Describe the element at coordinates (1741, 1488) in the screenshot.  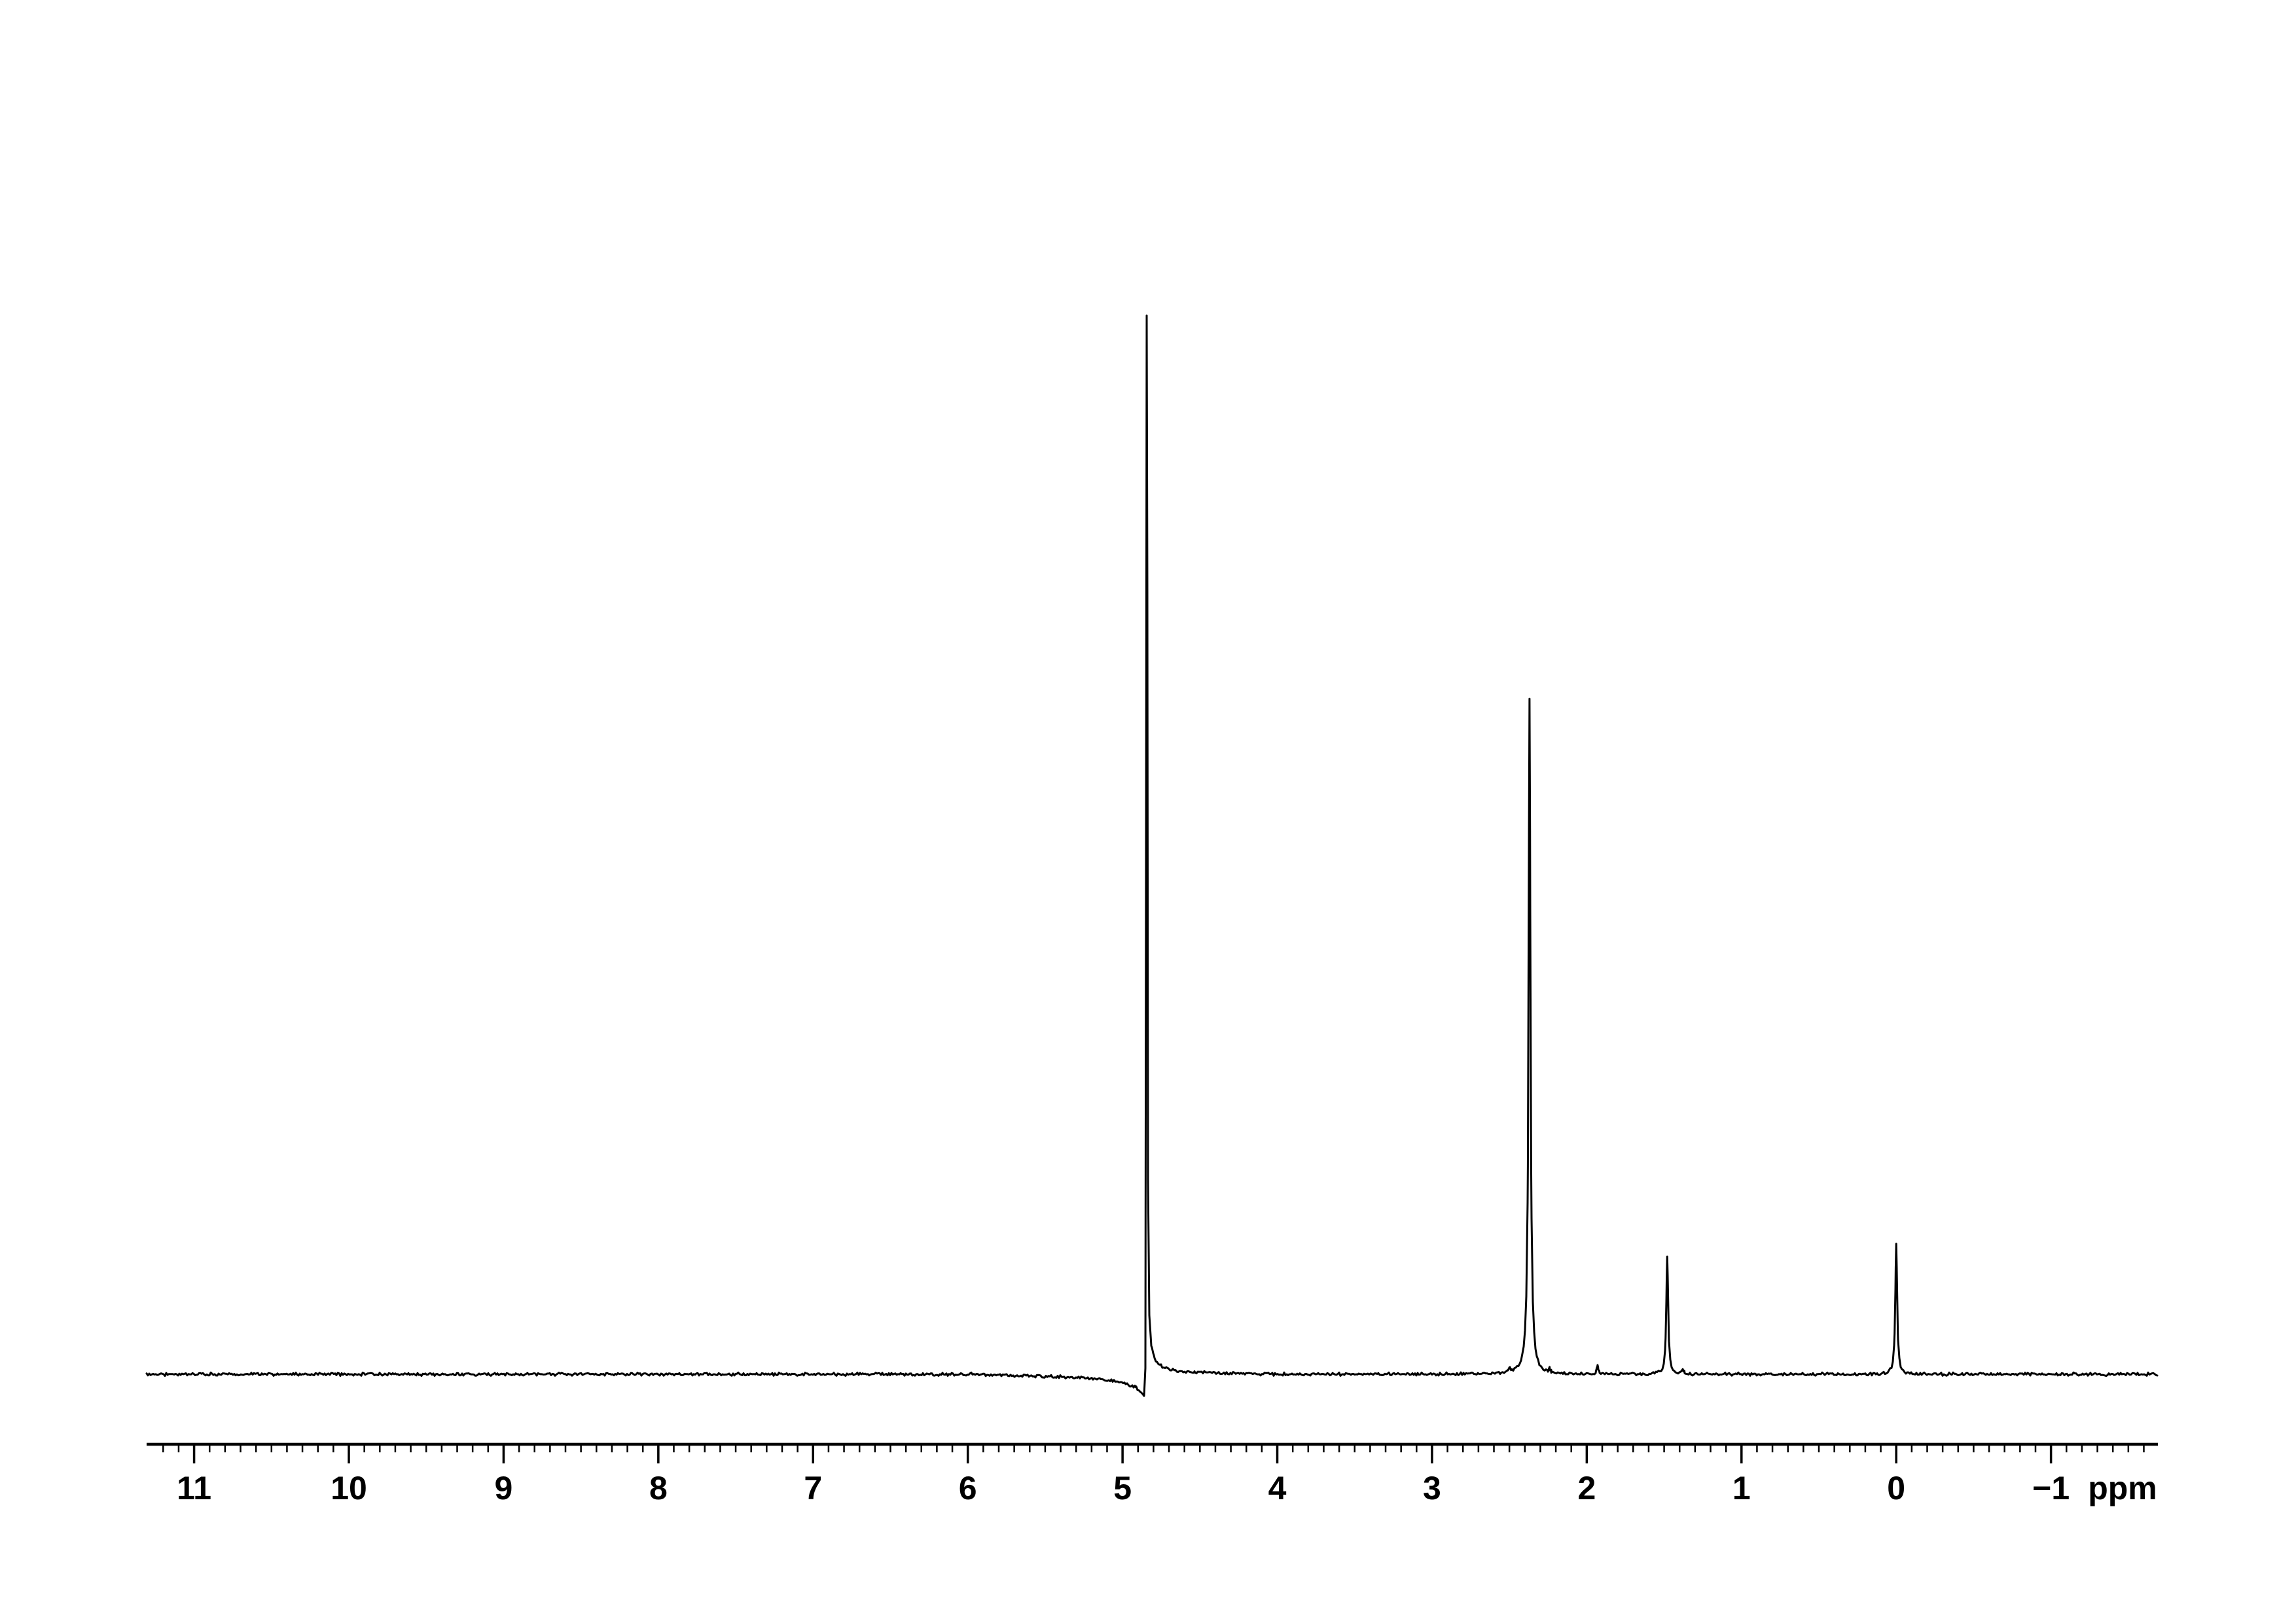
I see `axis-tick-label: 1` at that location.